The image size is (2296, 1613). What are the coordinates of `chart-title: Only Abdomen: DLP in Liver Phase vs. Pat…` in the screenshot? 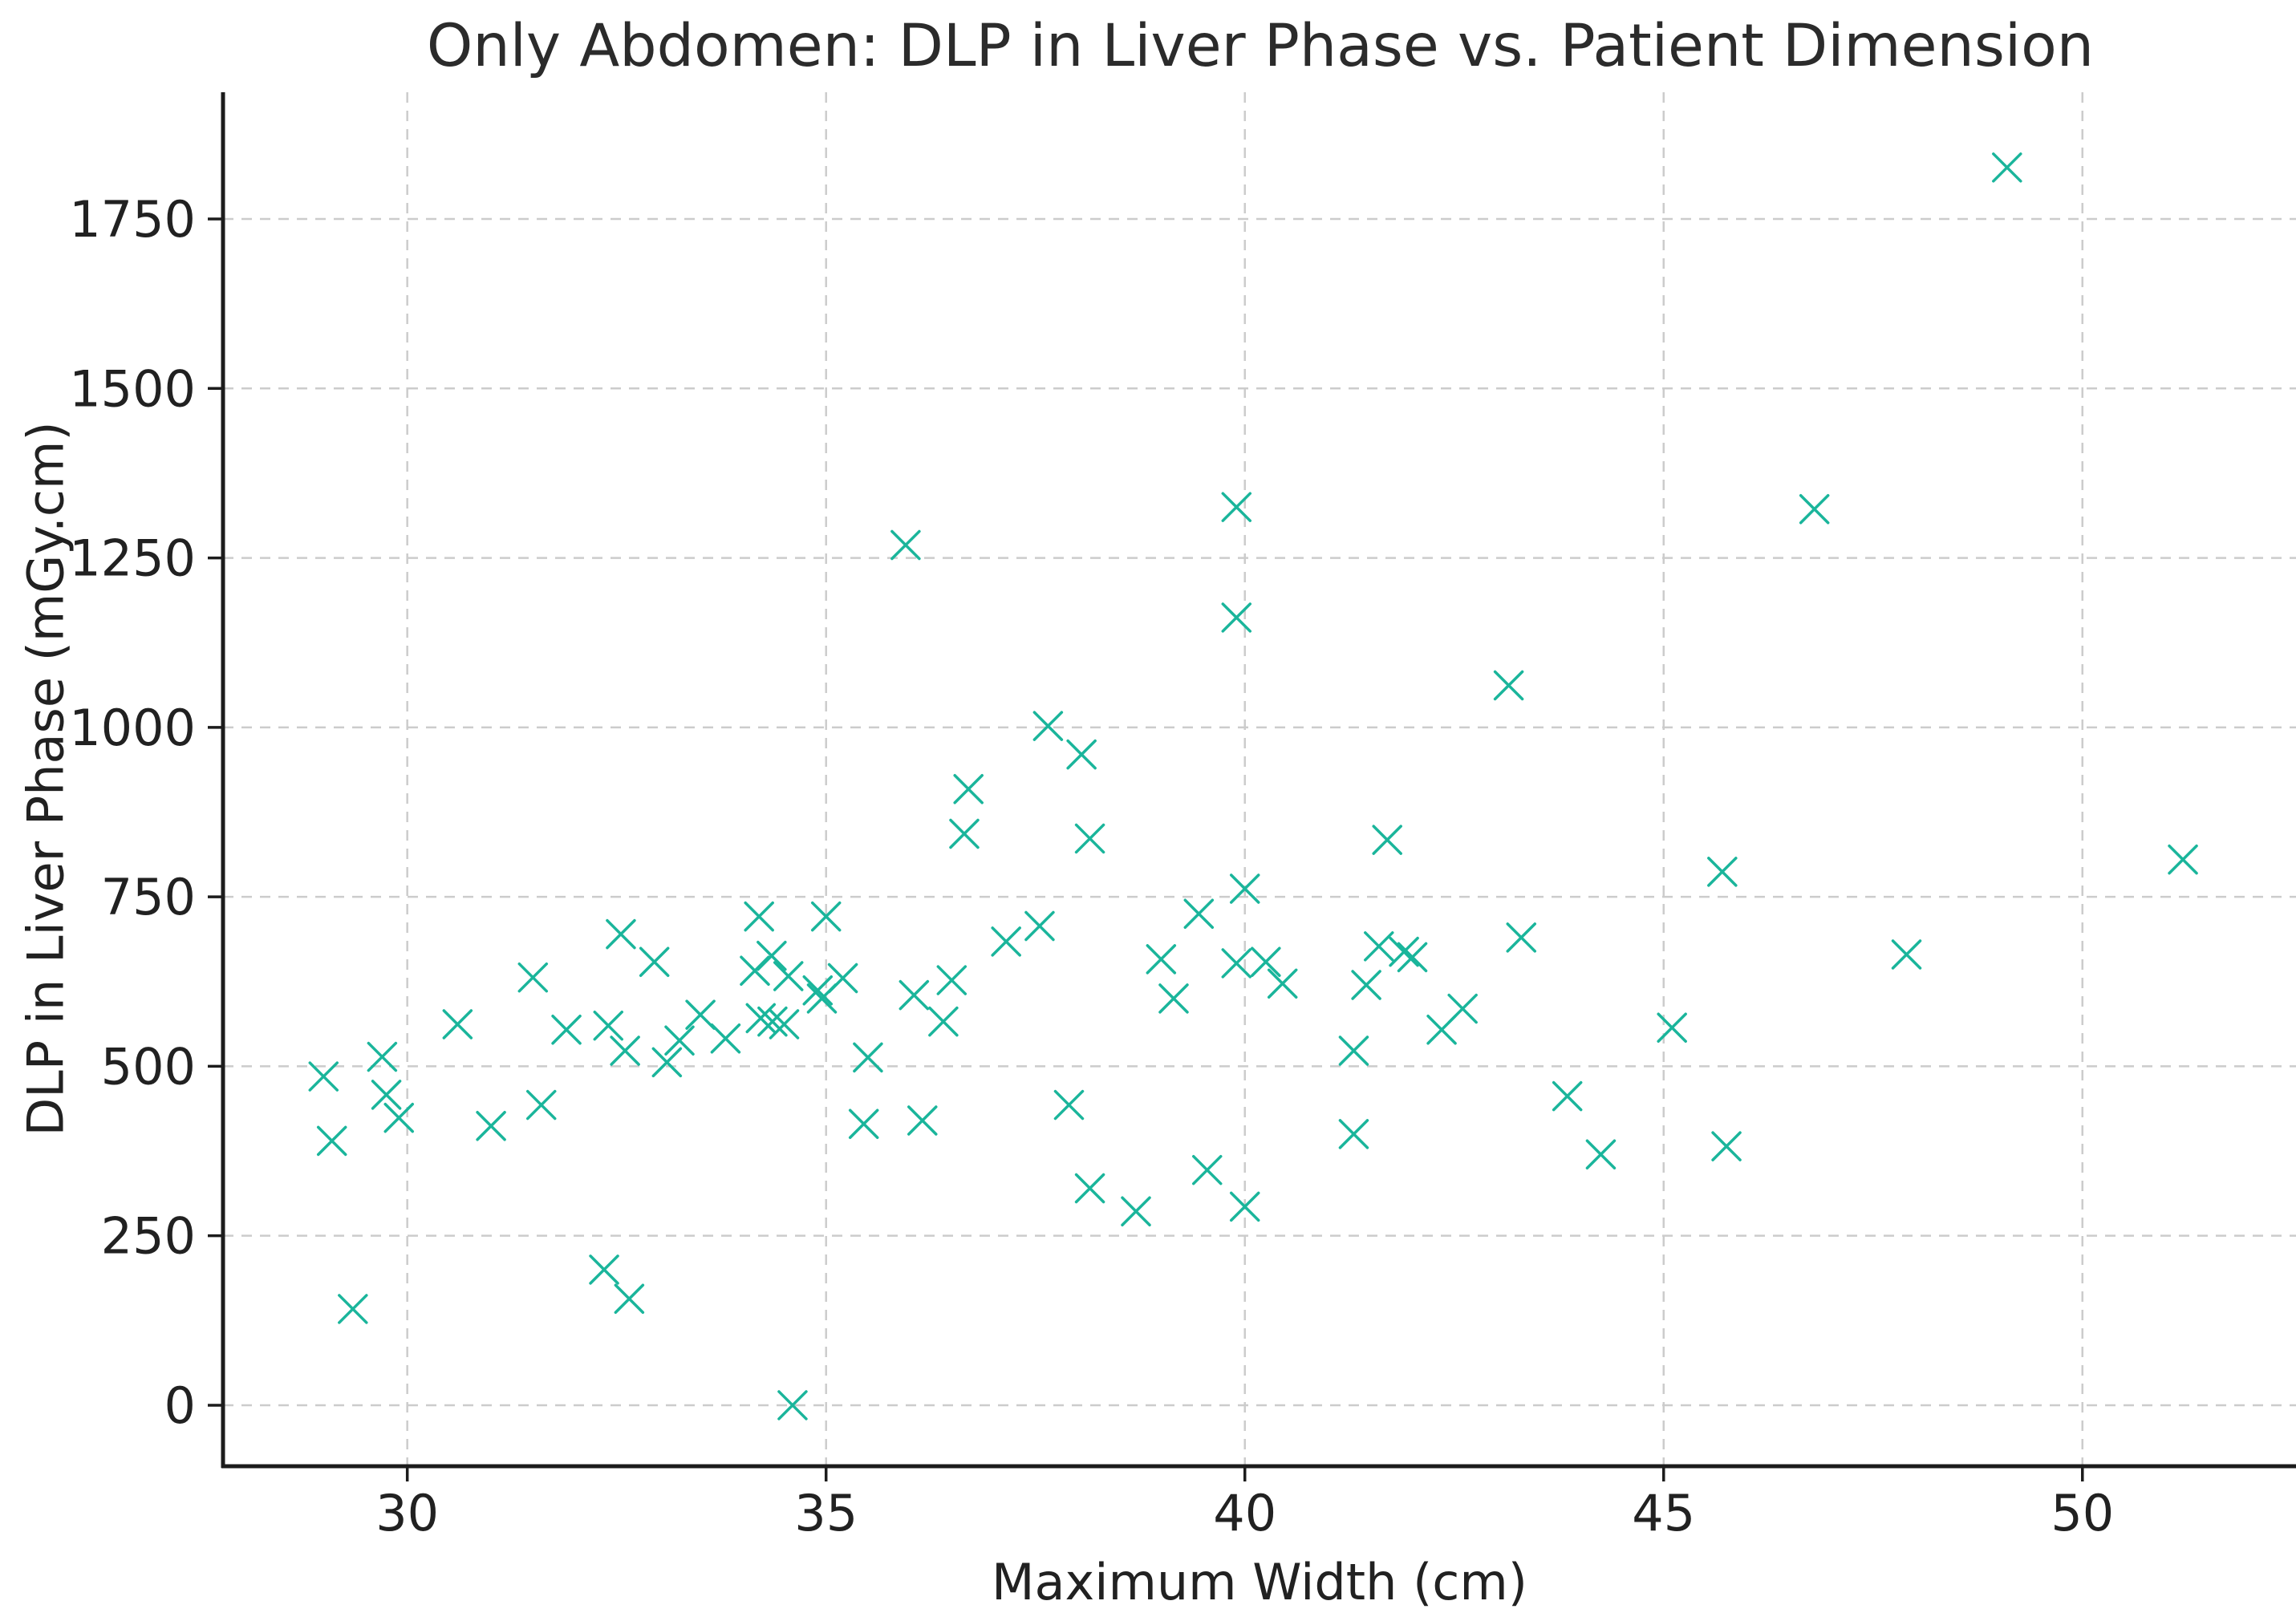 It's located at (1260, 46).